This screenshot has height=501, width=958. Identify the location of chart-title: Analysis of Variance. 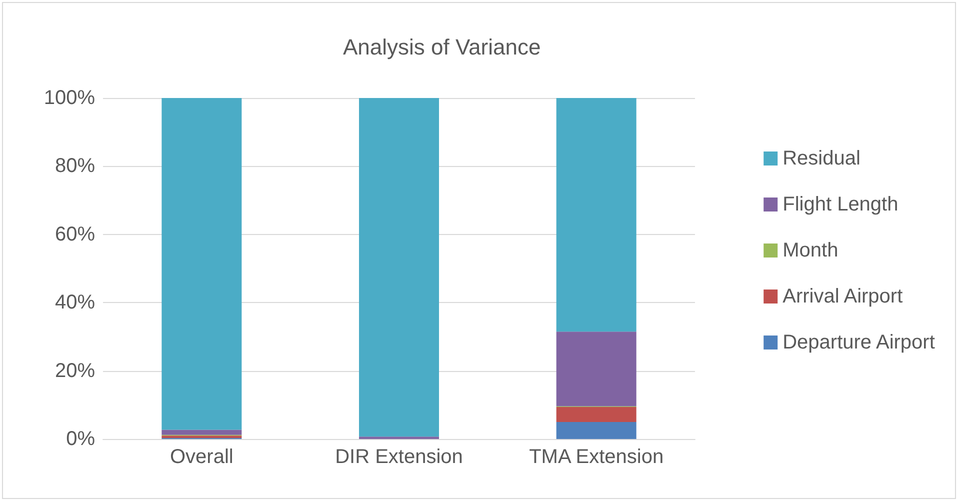
(442, 47).